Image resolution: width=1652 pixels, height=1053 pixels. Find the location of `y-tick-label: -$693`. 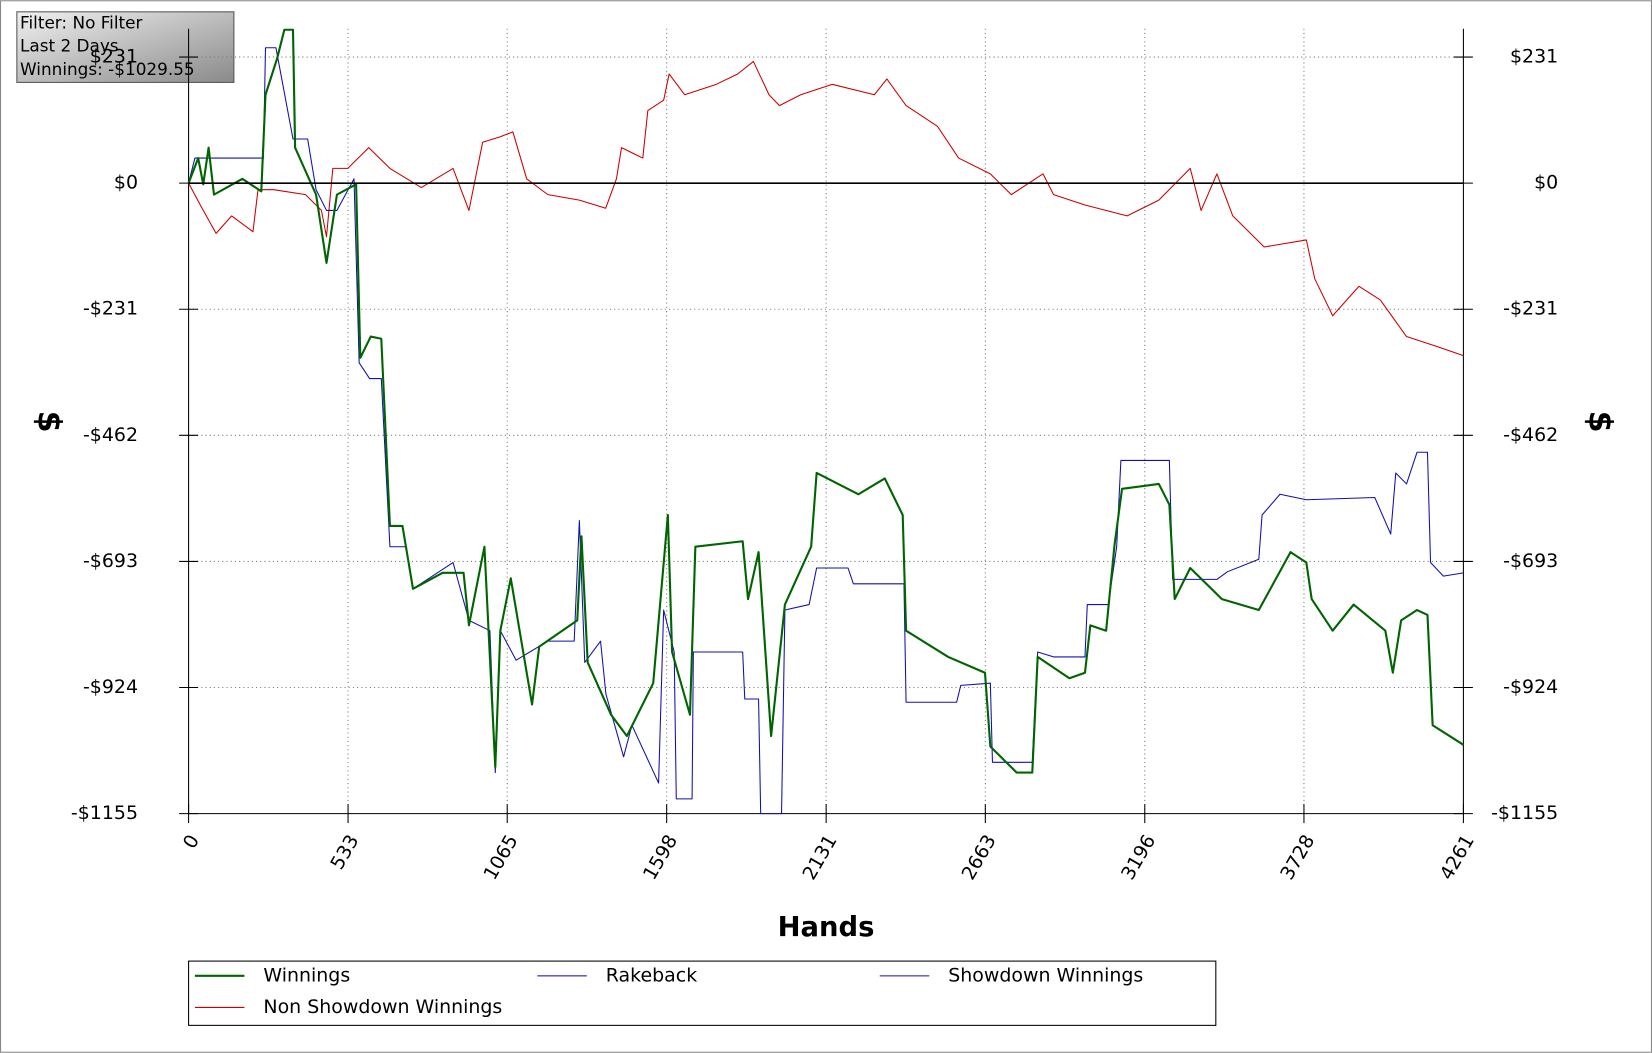

y-tick-label: -$693 is located at coordinates (110, 561).